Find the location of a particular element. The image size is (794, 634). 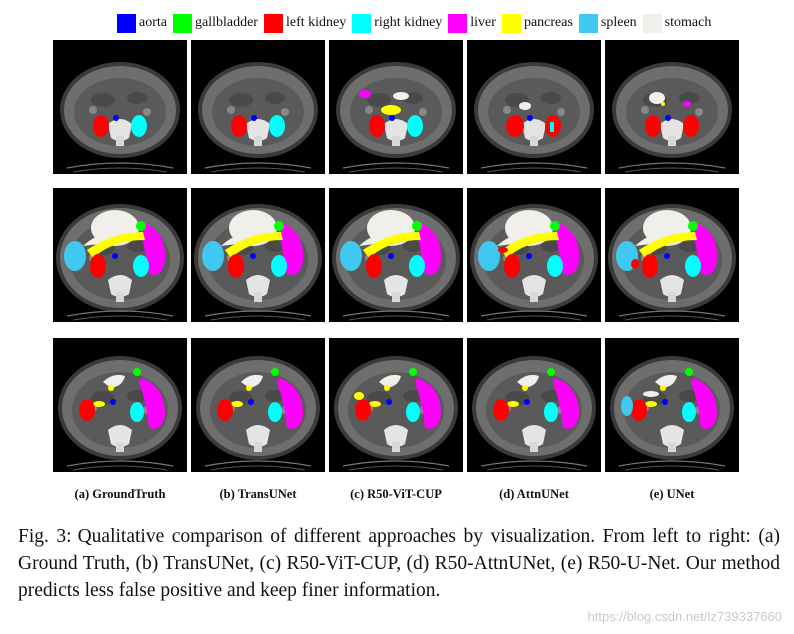

legend-item-right-kidney: right kidney is located at coordinates (400, 23).